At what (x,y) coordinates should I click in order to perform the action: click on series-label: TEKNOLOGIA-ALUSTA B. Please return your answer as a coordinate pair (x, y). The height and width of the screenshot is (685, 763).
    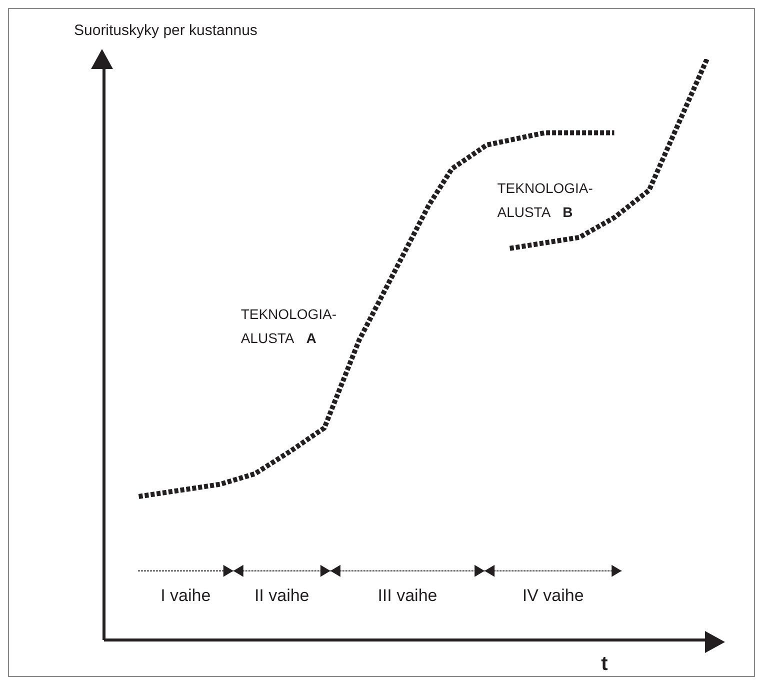
    Looking at the image, I should click on (545, 200).